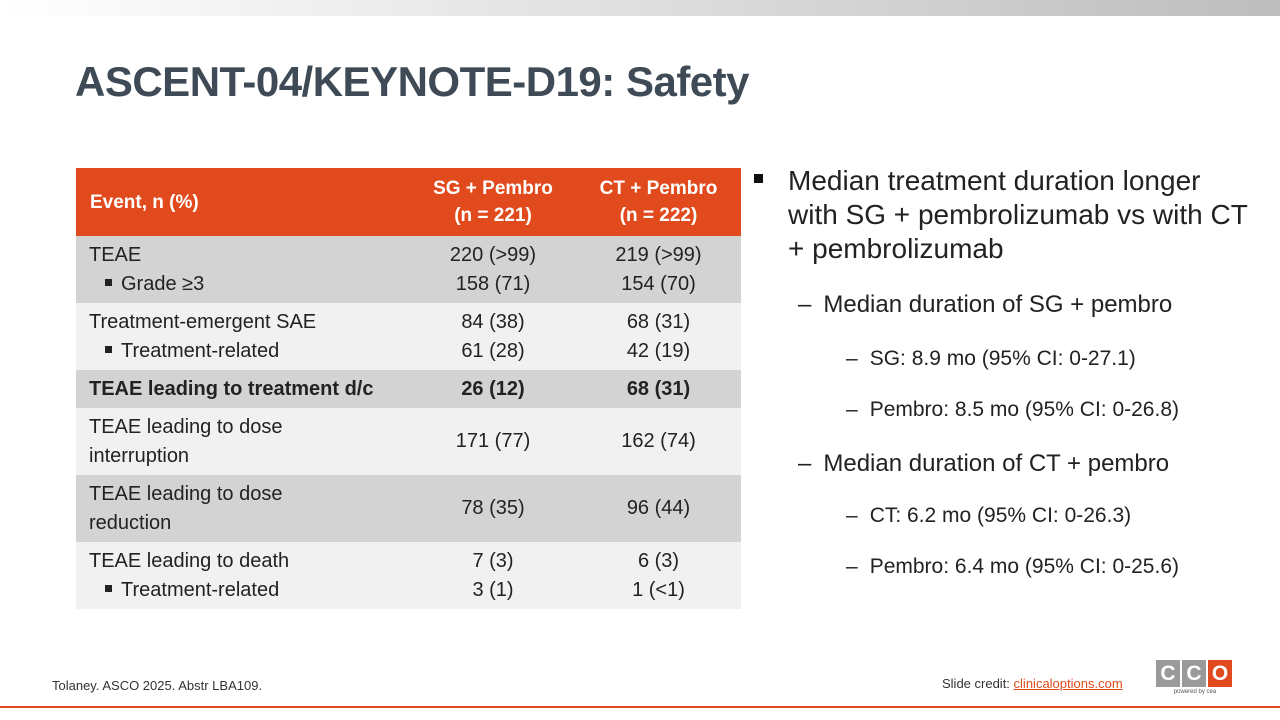 The width and height of the screenshot is (1280, 720). Describe the element at coordinates (243, 389) in the screenshot. I see `row-label: TEAE leading to treatment d/c` at that location.